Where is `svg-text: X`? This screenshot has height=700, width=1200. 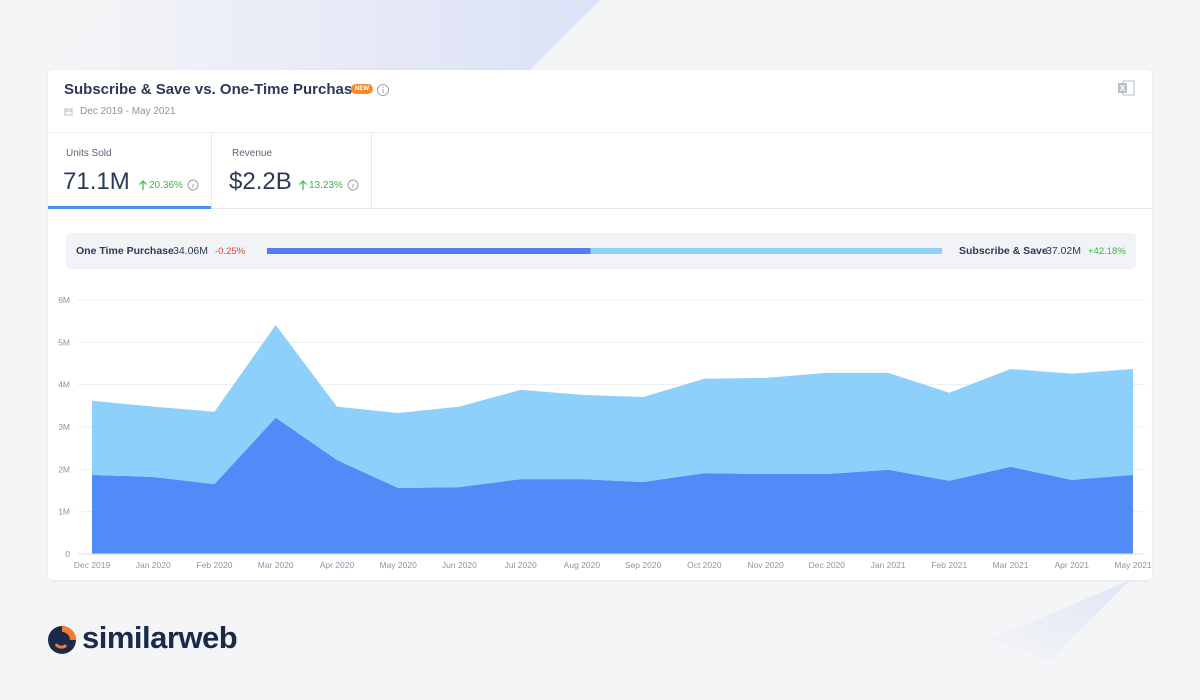 svg-text: X is located at coordinates (1123, 88).